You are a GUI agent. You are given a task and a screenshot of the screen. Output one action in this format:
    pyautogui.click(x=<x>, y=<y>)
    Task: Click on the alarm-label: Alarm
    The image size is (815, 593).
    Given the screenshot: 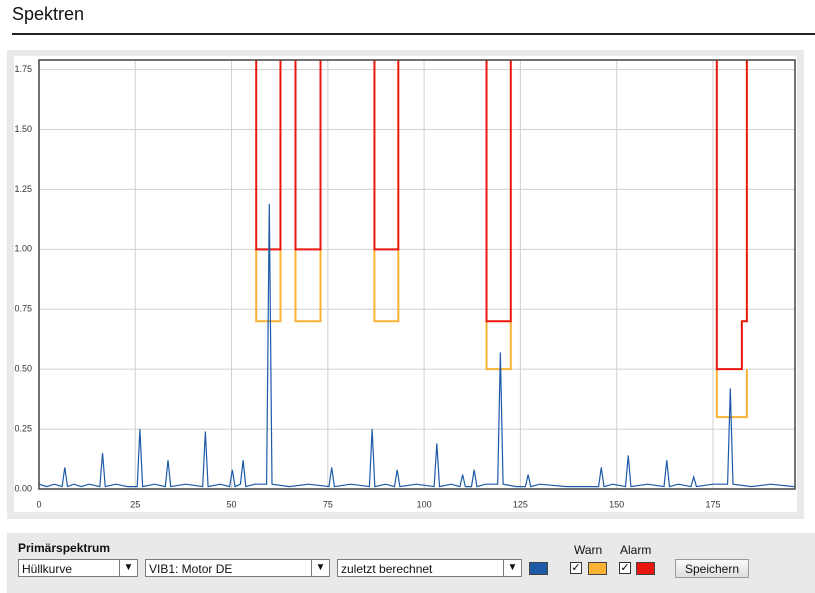 What is the action you would take?
    pyautogui.click(x=636, y=550)
    